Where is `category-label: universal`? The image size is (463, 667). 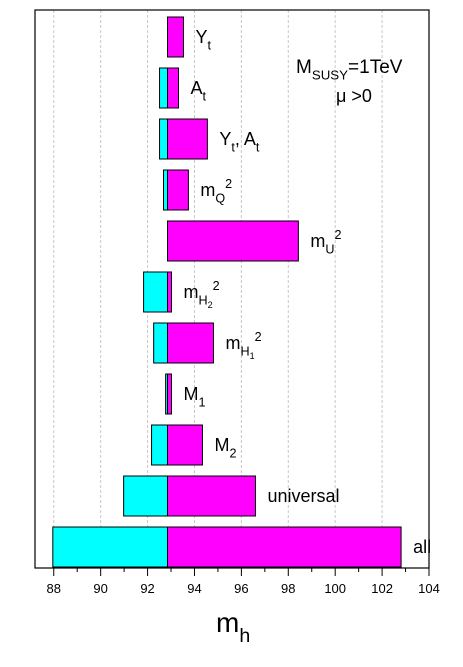
category-label: universal is located at coordinates (303, 496).